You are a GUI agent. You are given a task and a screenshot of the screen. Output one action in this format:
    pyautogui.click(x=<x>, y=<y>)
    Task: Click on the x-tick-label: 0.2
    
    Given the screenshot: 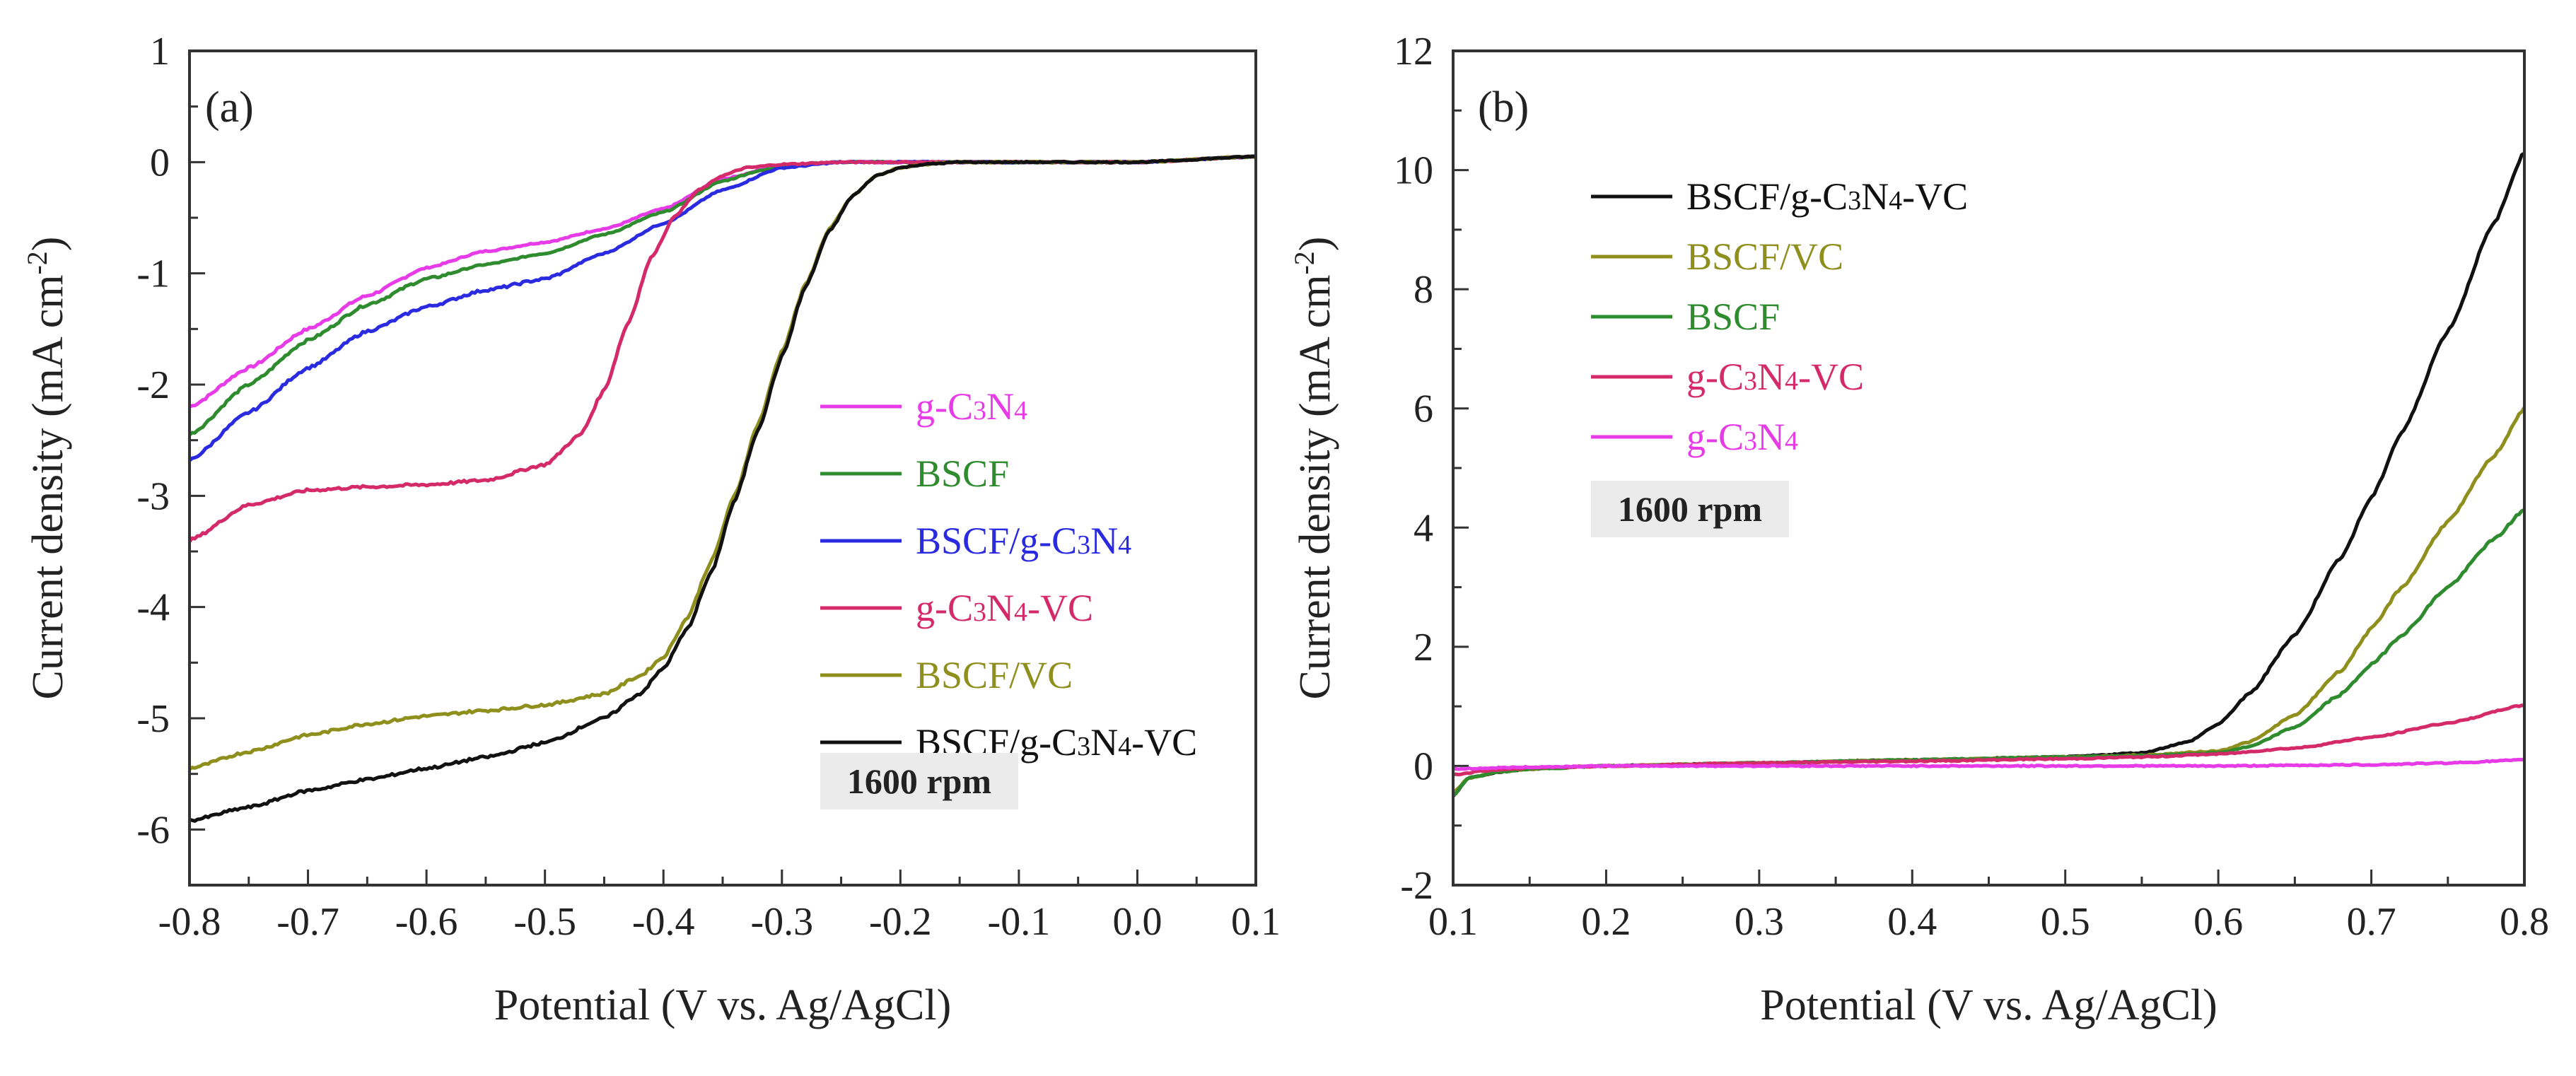 What is the action you would take?
    pyautogui.click(x=1606, y=922)
    